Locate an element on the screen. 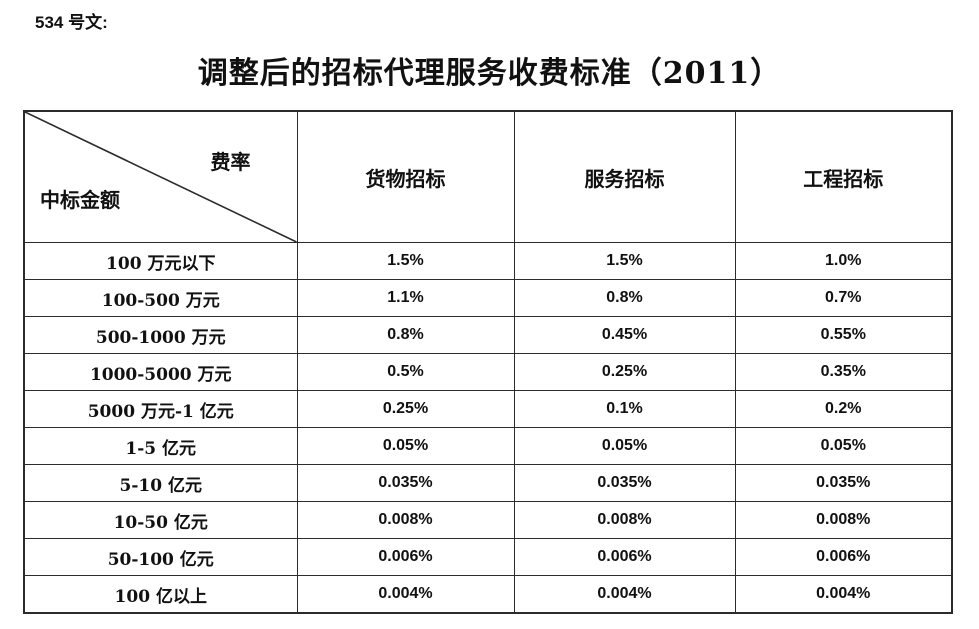  row-label: 100 万元以下 is located at coordinates (160, 261).